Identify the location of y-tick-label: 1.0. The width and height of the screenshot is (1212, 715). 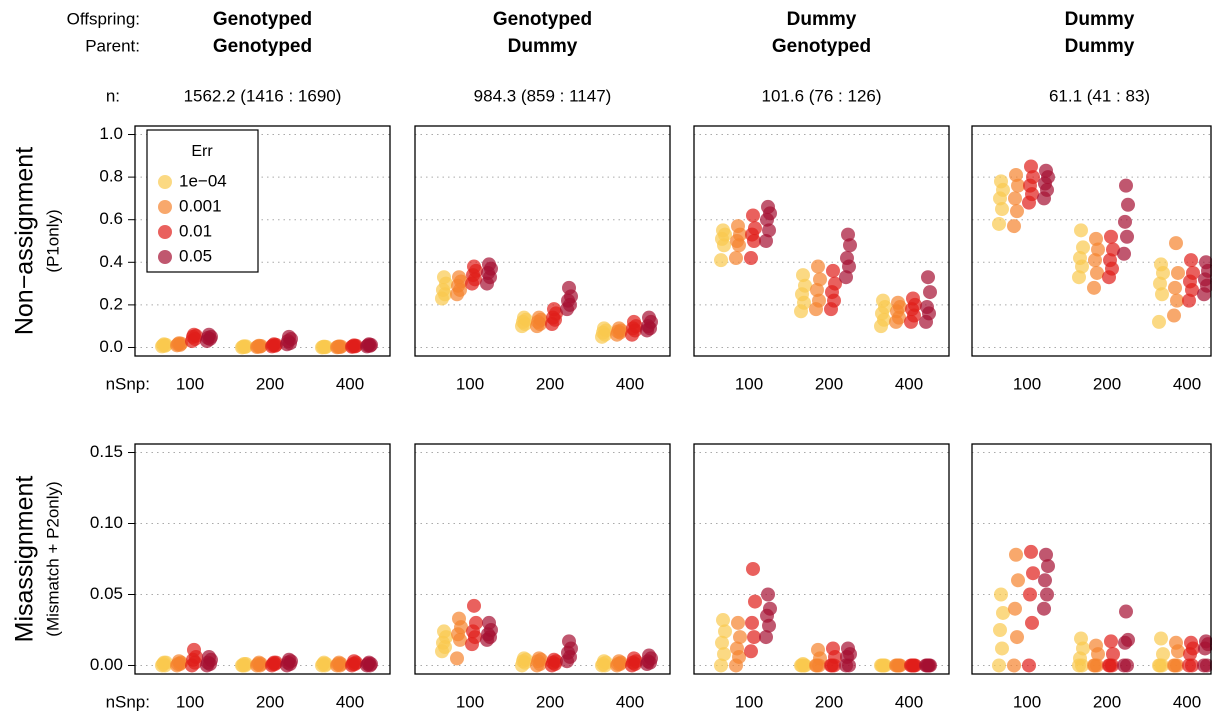
(111, 133).